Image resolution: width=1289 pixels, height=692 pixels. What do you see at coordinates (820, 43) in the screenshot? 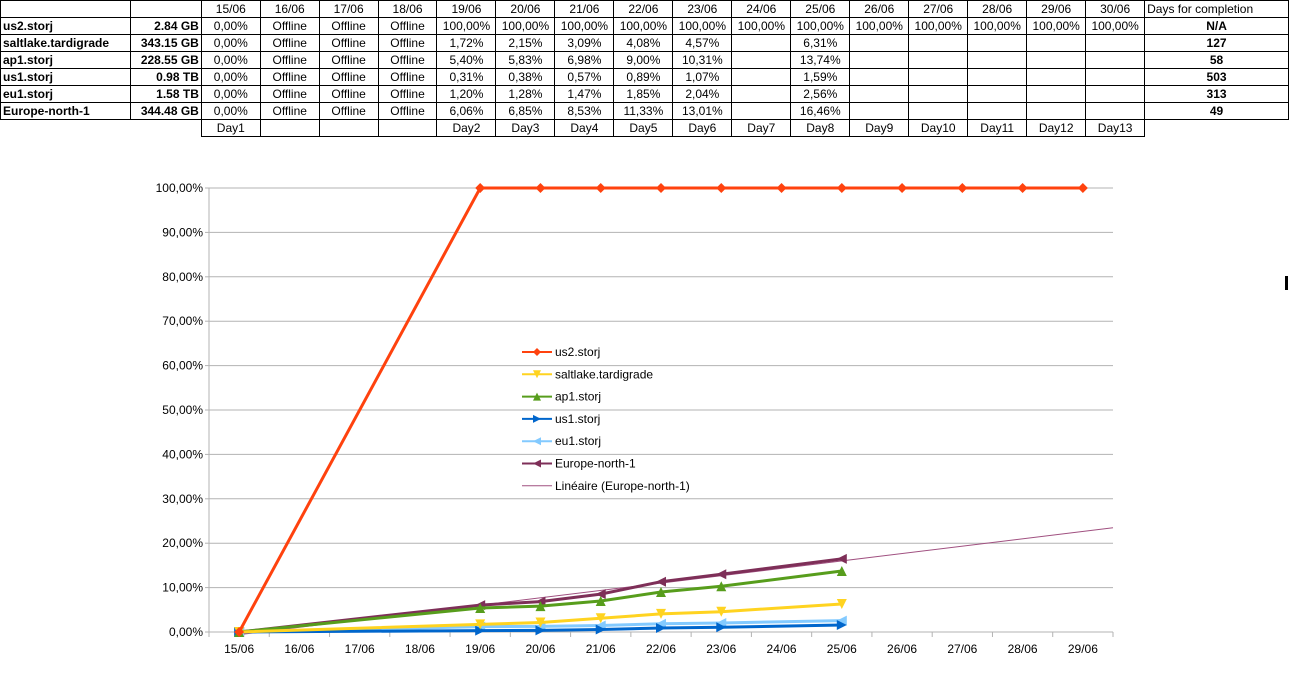
I see `progress-cell: 6,31%` at bounding box center [820, 43].